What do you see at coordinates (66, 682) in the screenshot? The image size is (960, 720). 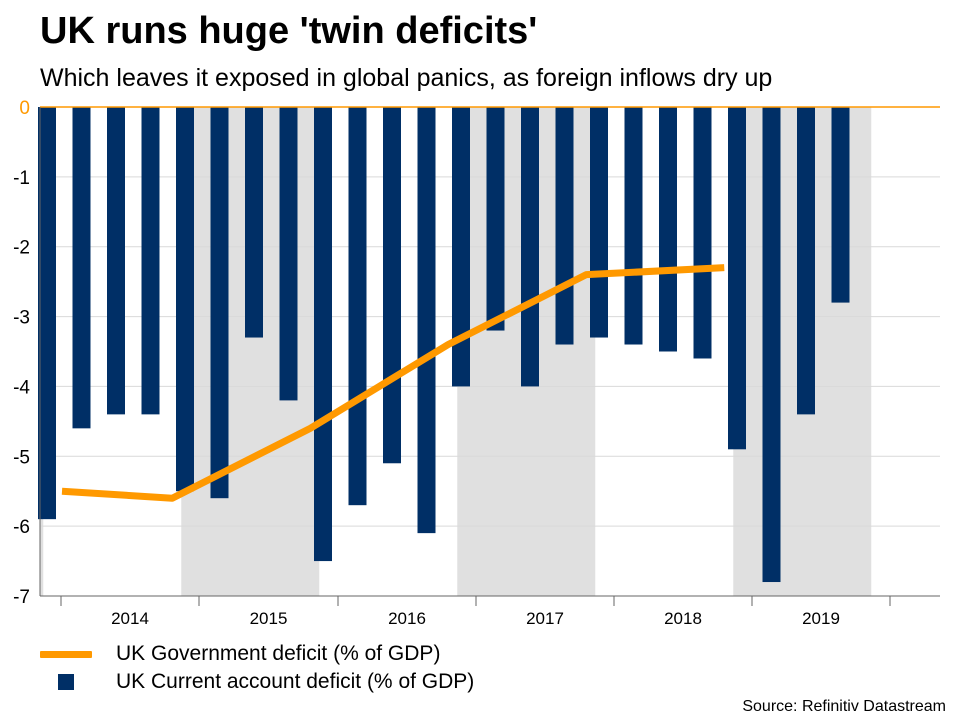 I see `legend-bar-swatch` at bounding box center [66, 682].